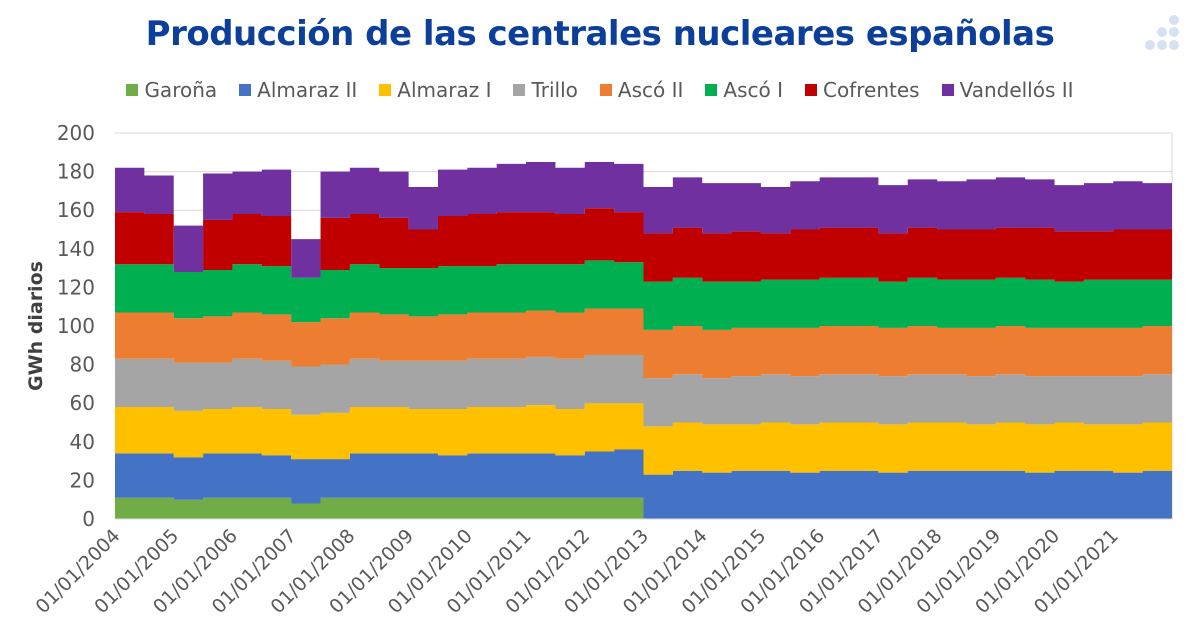  I want to click on legend-label: Ascó I, so click(753, 90).